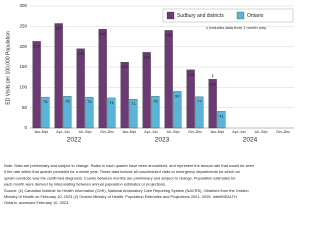 This screenshot has height=240, width=320. Describe the element at coordinates (80, 53) in the screenshot. I see `data-label: 195` at that location.